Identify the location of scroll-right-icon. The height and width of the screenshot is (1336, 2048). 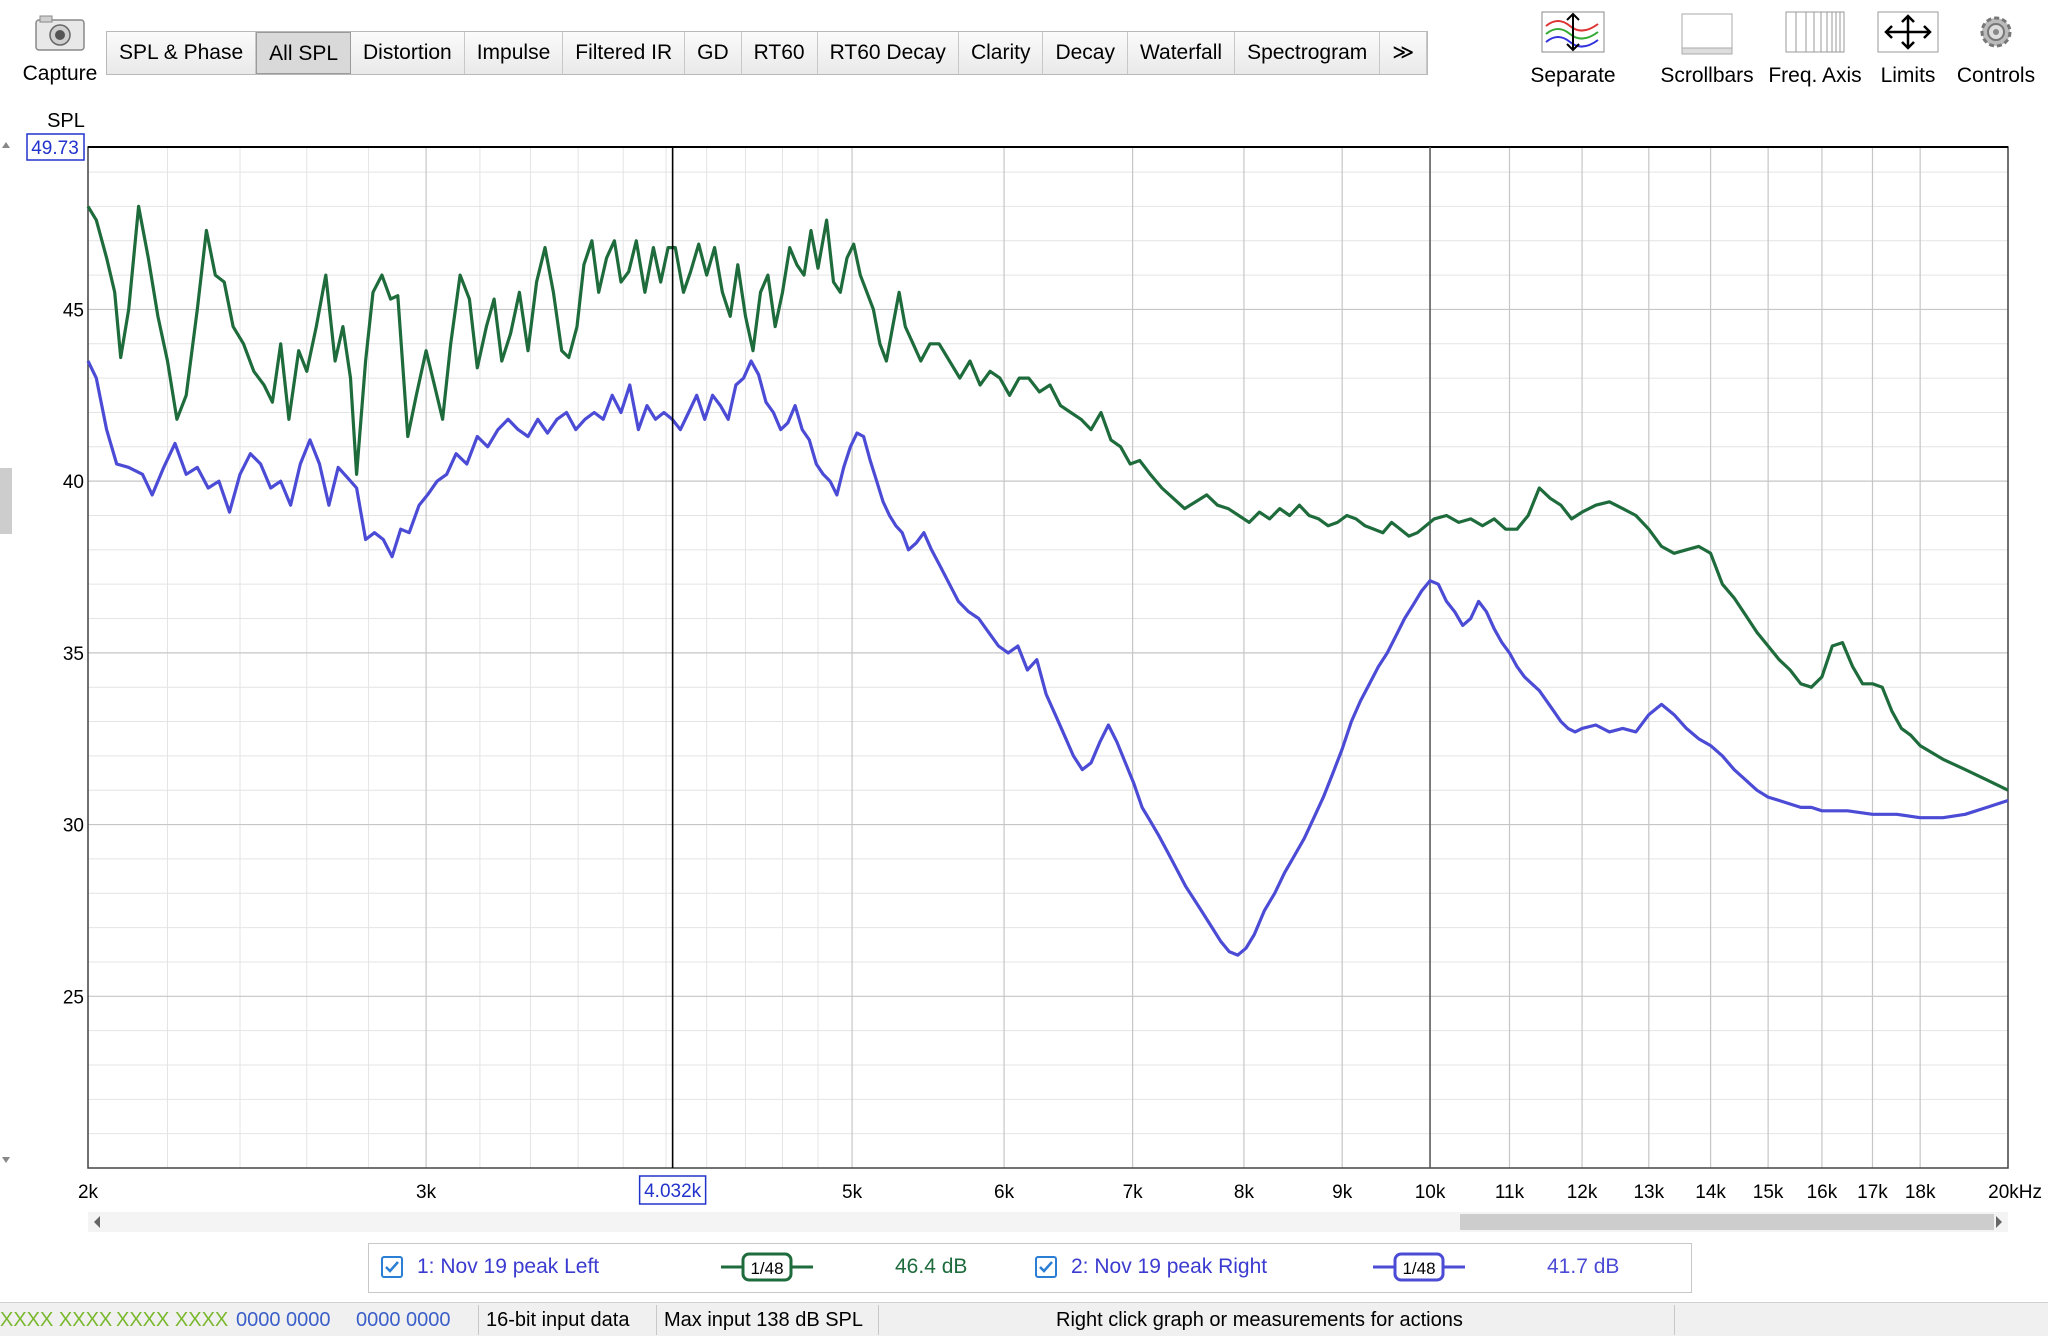
(1999, 1222).